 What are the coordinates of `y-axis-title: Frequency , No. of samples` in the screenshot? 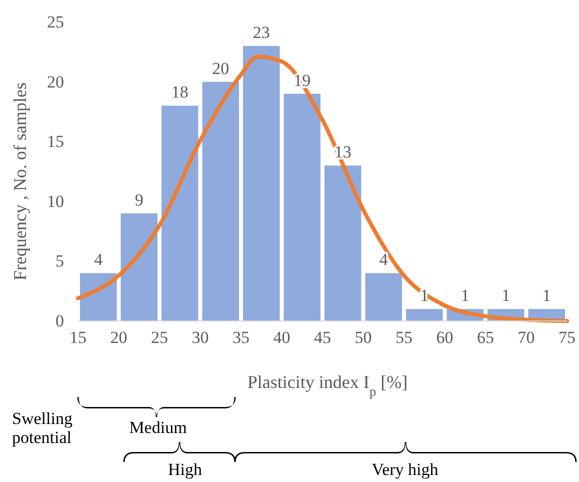 It's located at (20, 181).